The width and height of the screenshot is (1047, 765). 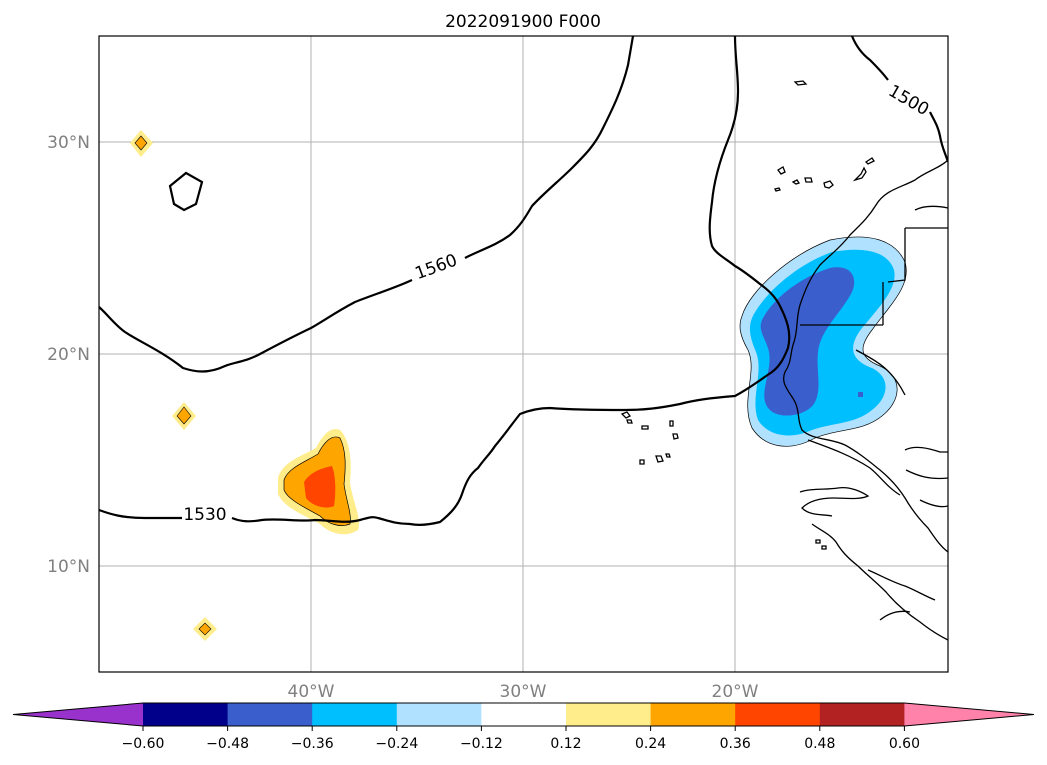 What do you see at coordinates (735, 692) in the screenshot?
I see `lon-label-20w: 20°W` at bounding box center [735, 692].